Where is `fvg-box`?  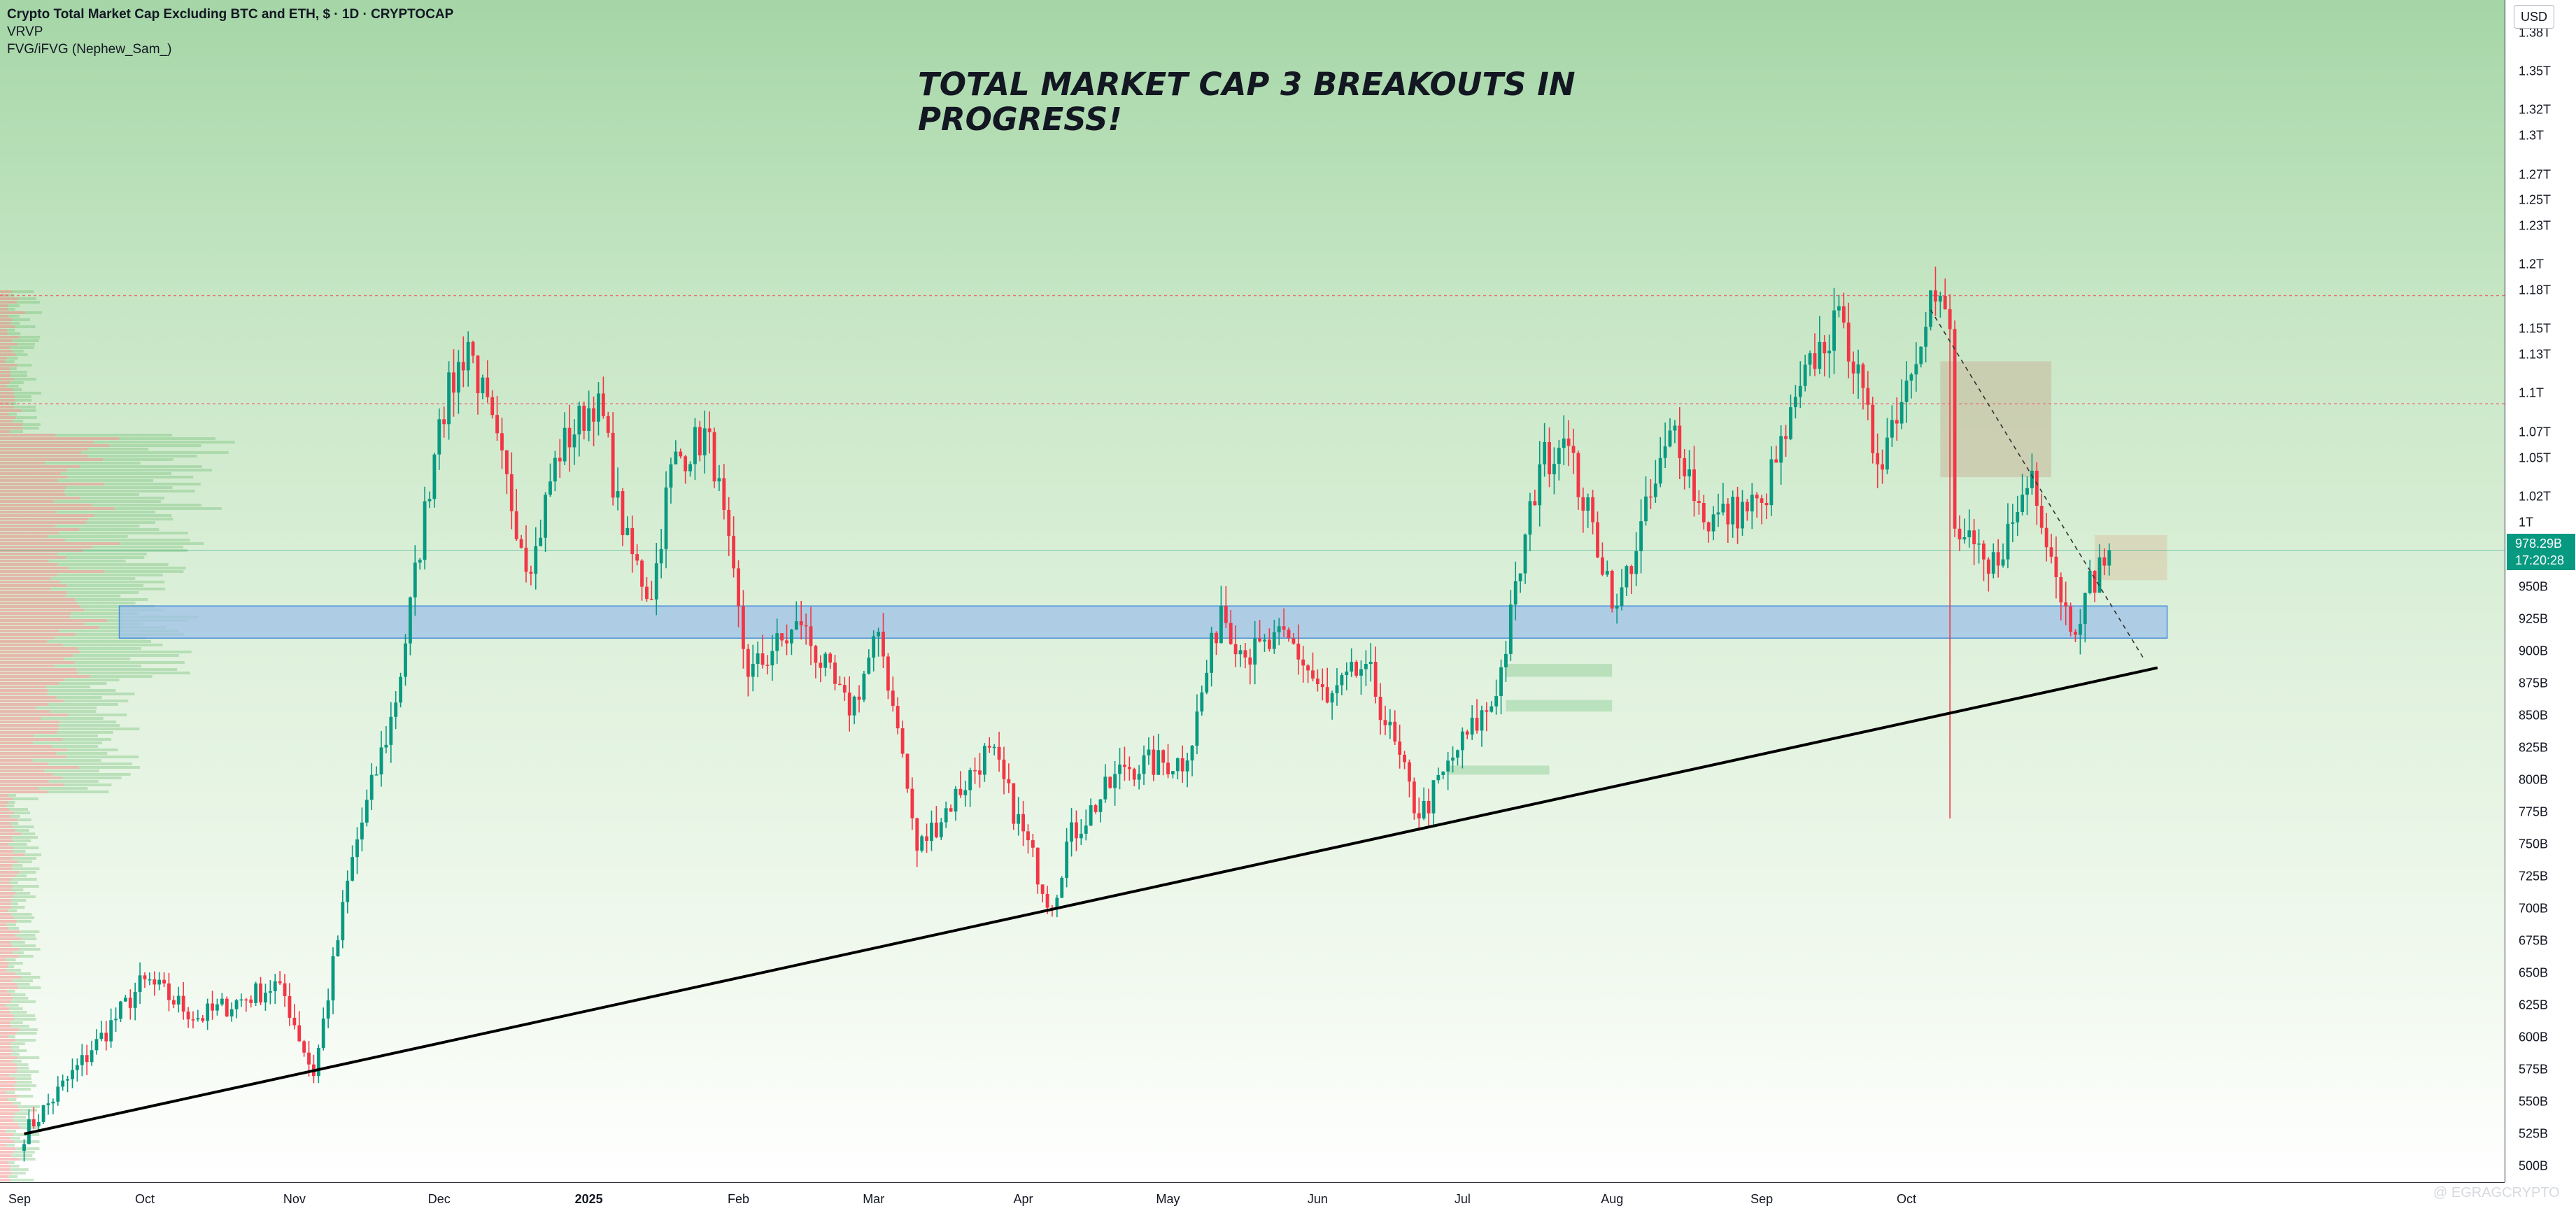 fvg-box is located at coordinates (1559, 706).